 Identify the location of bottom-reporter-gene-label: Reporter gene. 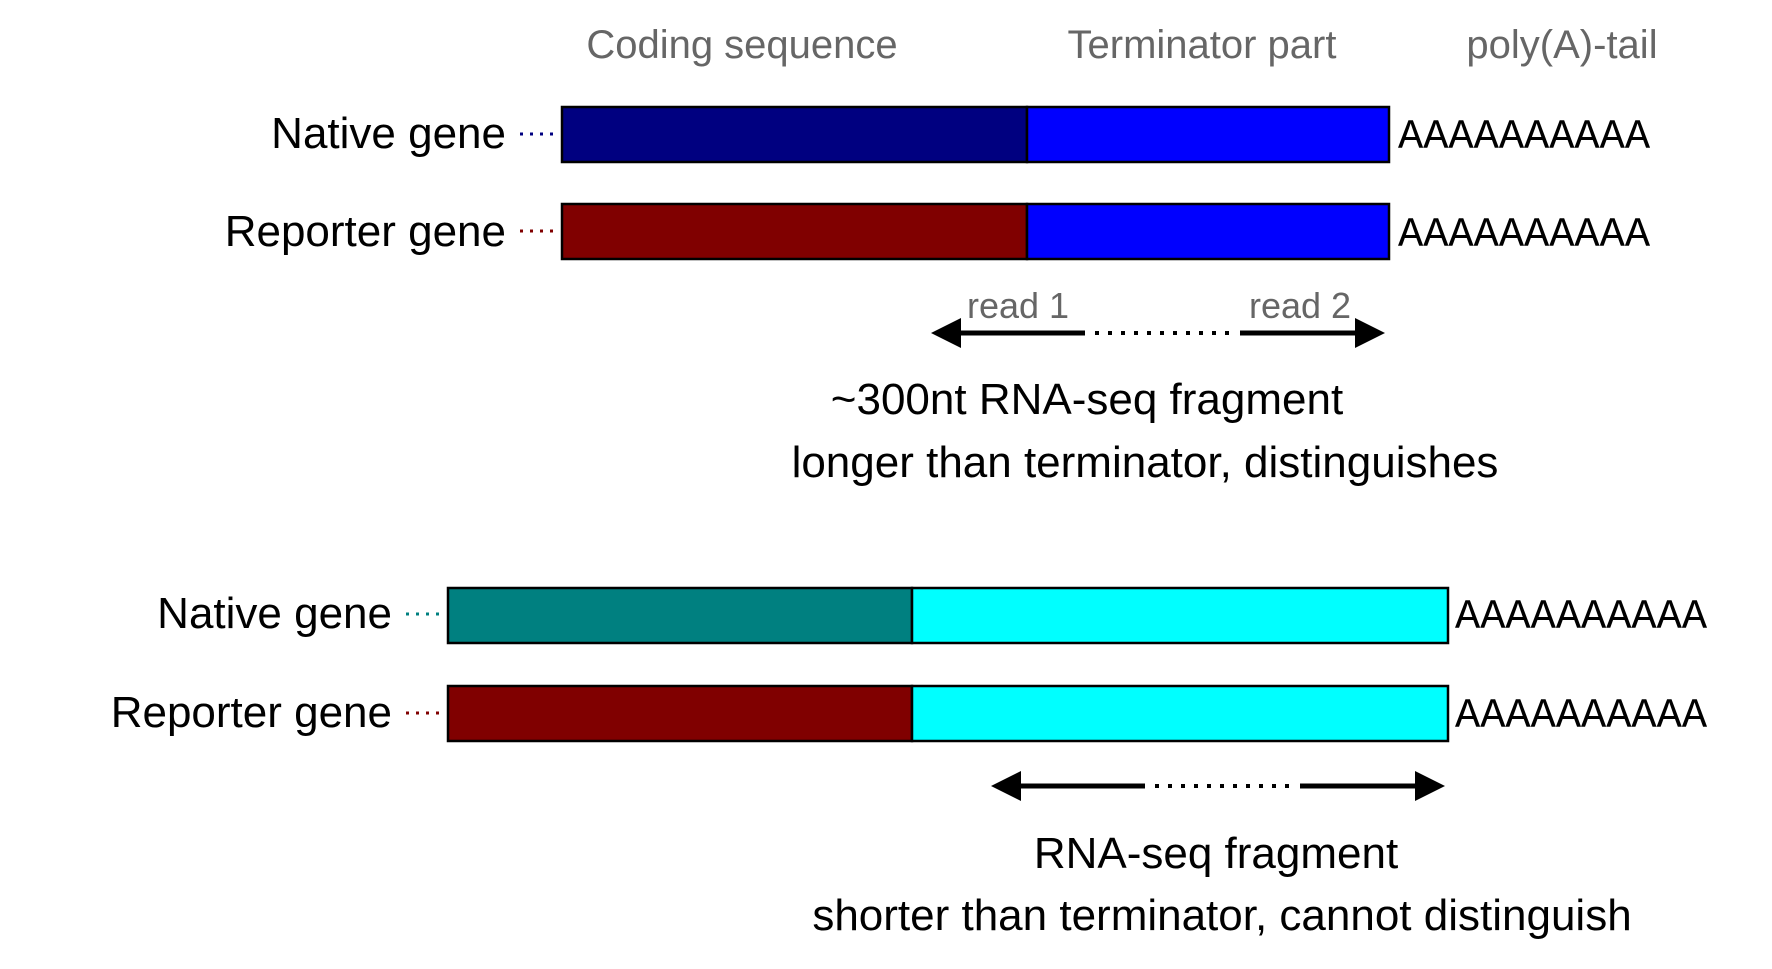
(251, 712).